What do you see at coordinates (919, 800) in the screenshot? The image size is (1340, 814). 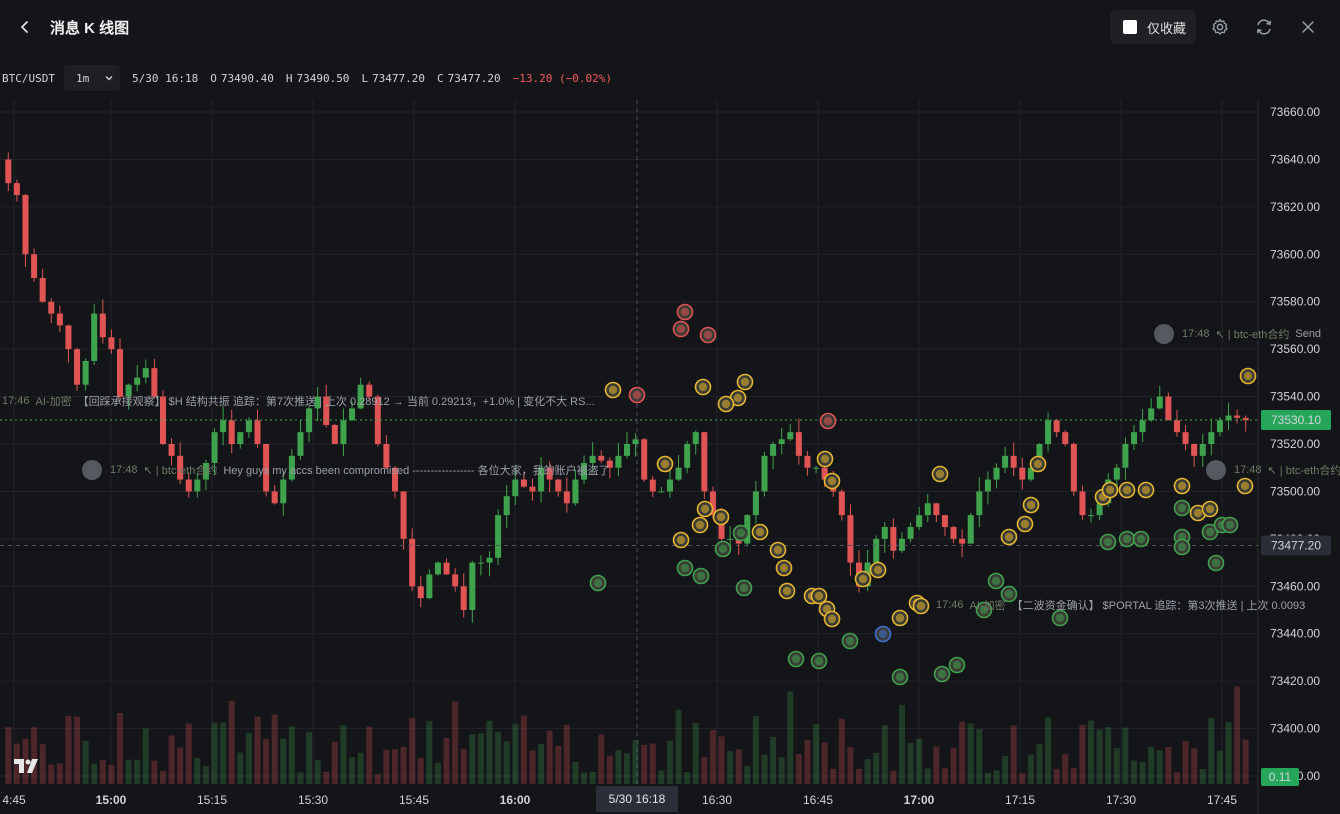 I see `time-tick-label: 17:00` at bounding box center [919, 800].